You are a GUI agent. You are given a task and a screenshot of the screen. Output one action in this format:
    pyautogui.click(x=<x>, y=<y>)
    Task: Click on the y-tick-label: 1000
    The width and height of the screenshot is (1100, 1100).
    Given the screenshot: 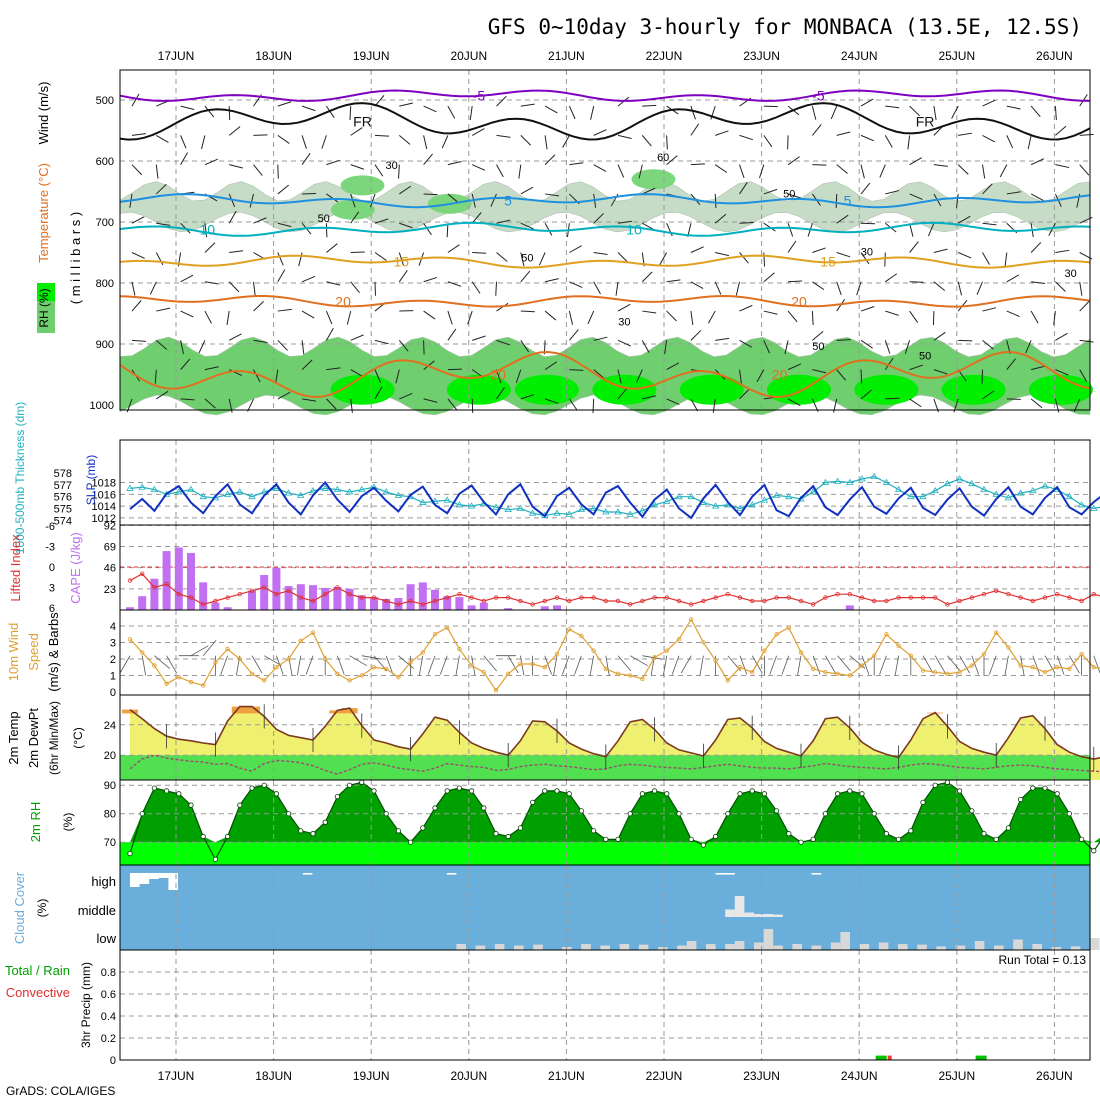 What is the action you would take?
    pyautogui.click(x=102, y=406)
    